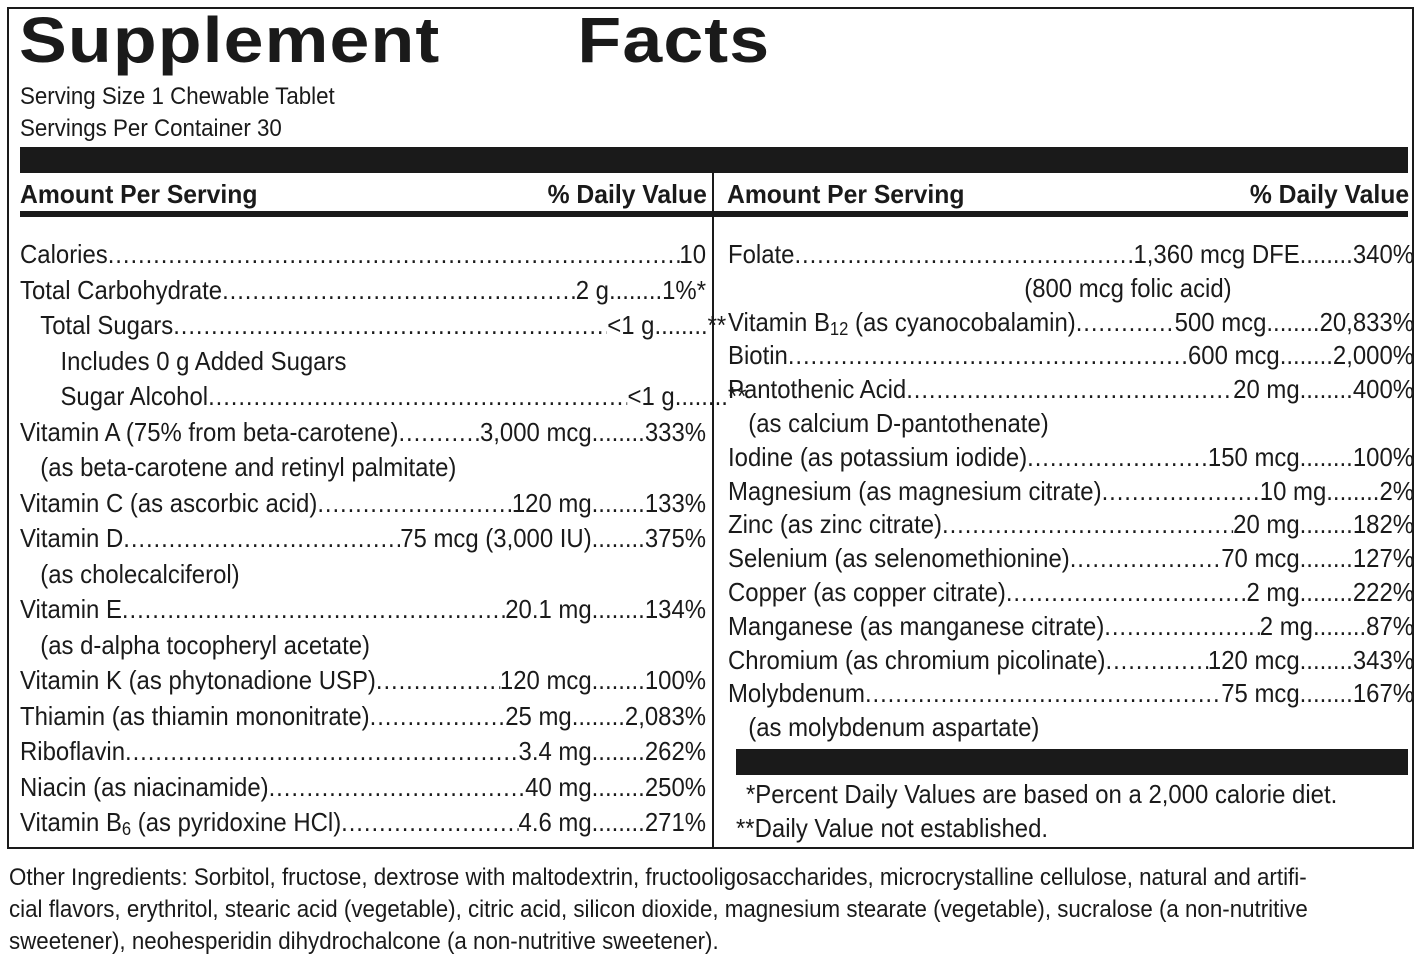  What do you see at coordinates (195, 715) in the screenshot?
I see `nutrient-label: Thiamin (as thiamin mononitrate)` at bounding box center [195, 715].